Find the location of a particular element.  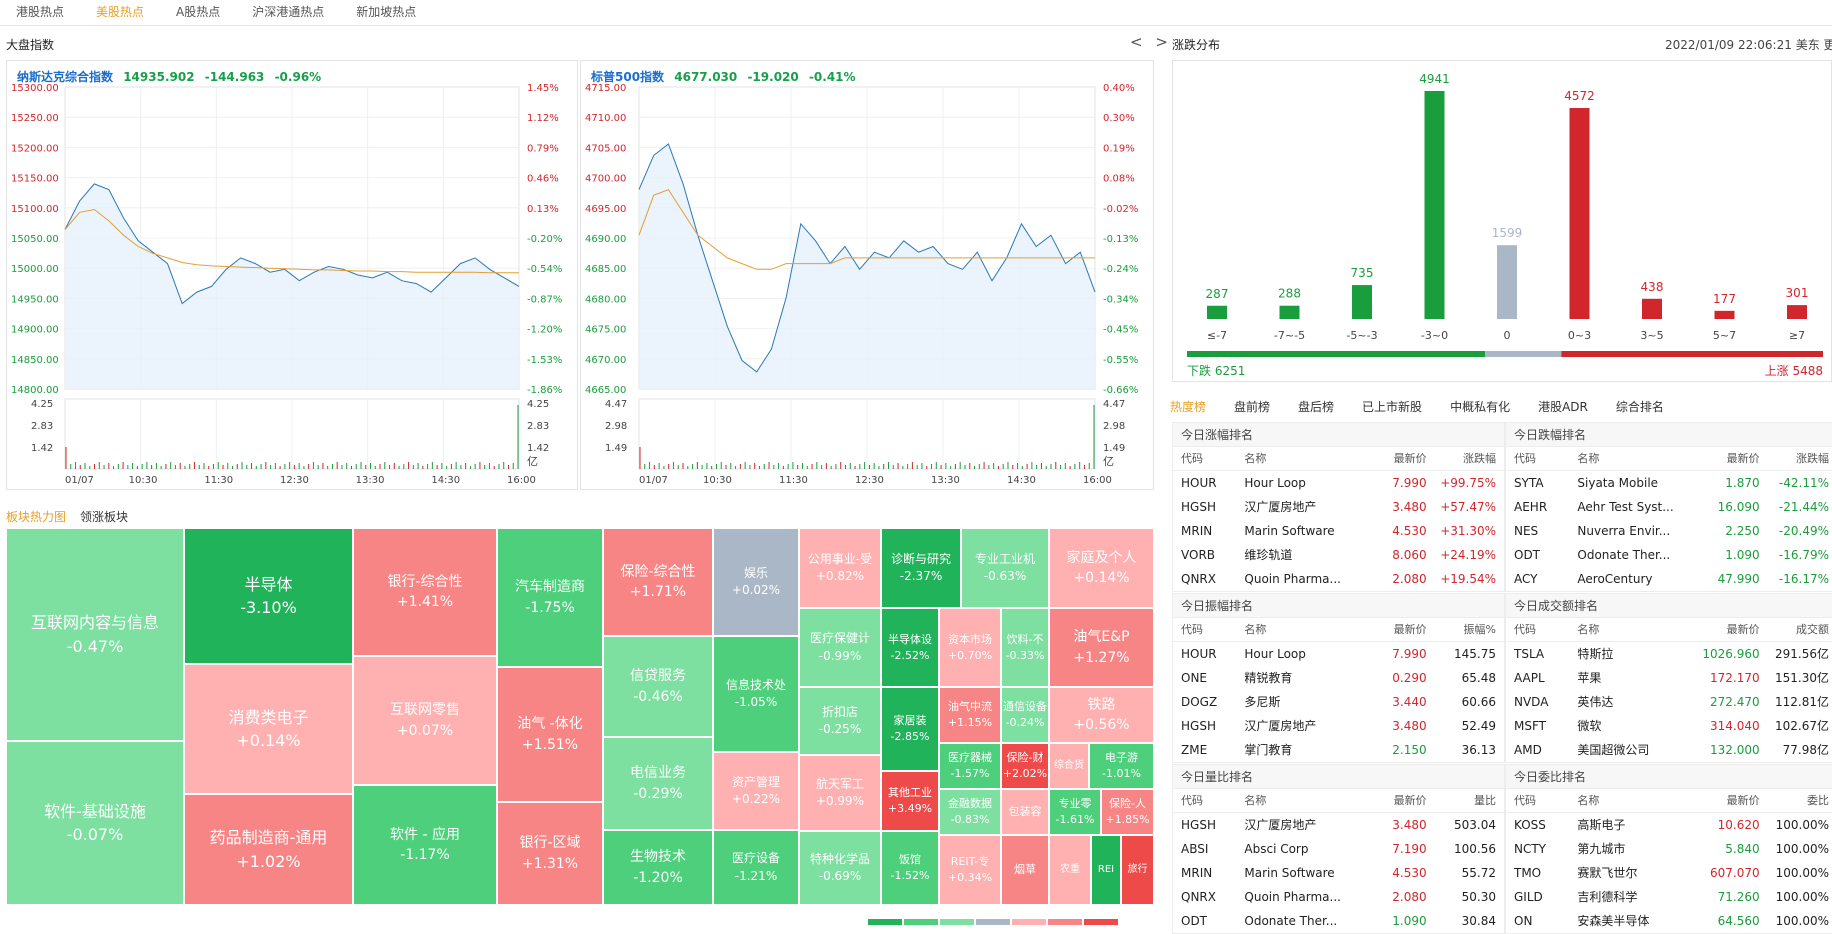

table-row: NES Nuverra Envir... 2.250 -20.49% is located at coordinates (1669, 531).